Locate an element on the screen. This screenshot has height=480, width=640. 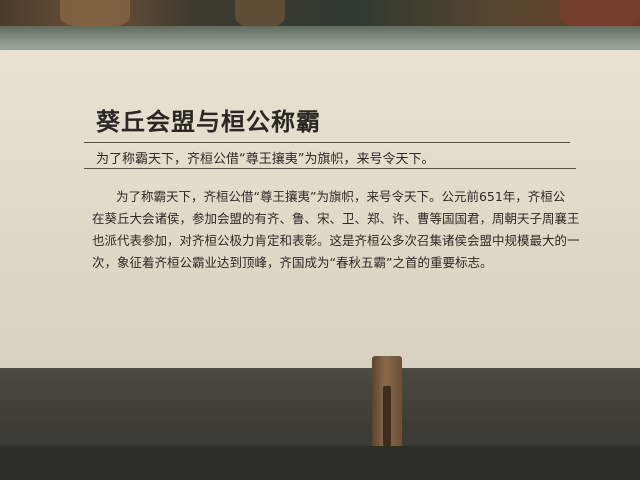
title-divider is located at coordinates (327, 142).